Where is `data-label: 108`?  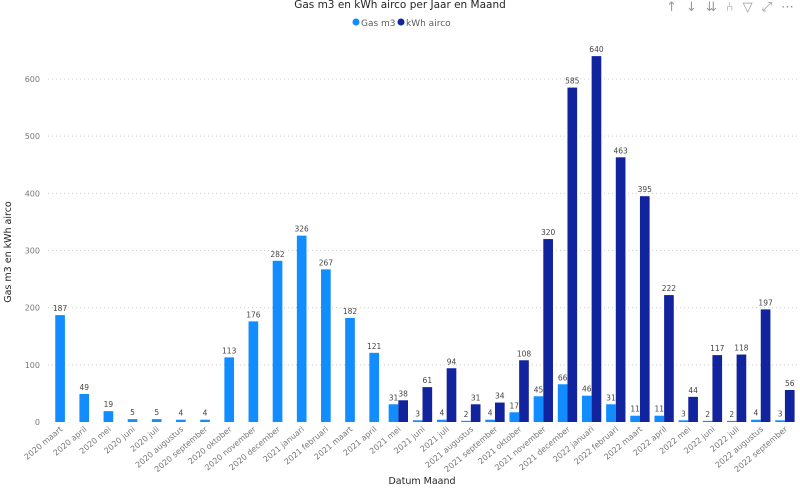 data-label: 108 is located at coordinates (524, 353).